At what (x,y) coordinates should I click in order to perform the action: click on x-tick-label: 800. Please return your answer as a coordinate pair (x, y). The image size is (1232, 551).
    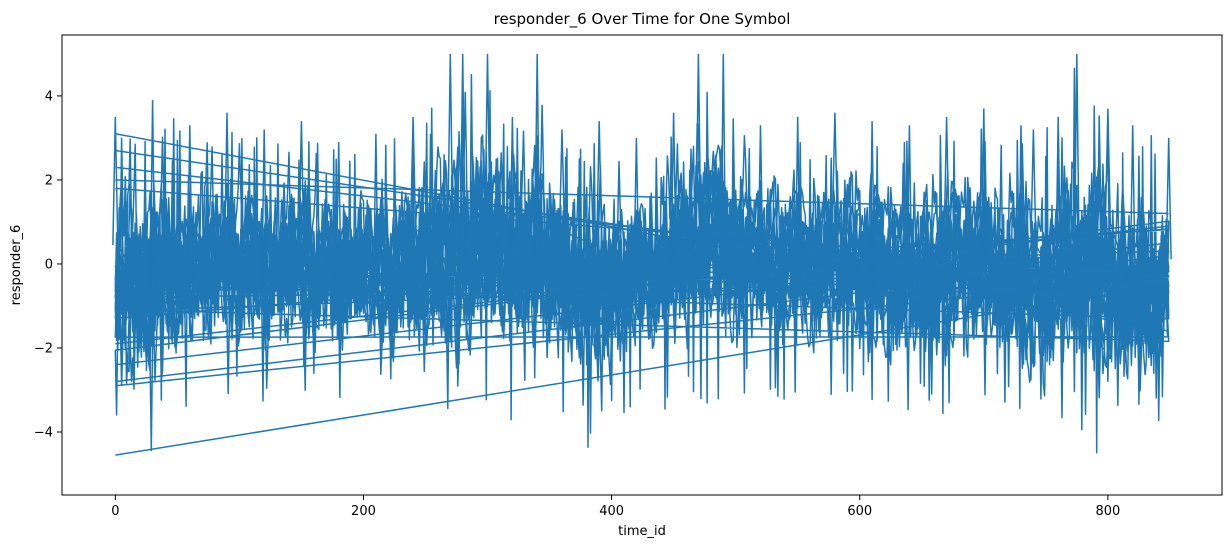
    Looking at the image, I should click on (1107, 511).